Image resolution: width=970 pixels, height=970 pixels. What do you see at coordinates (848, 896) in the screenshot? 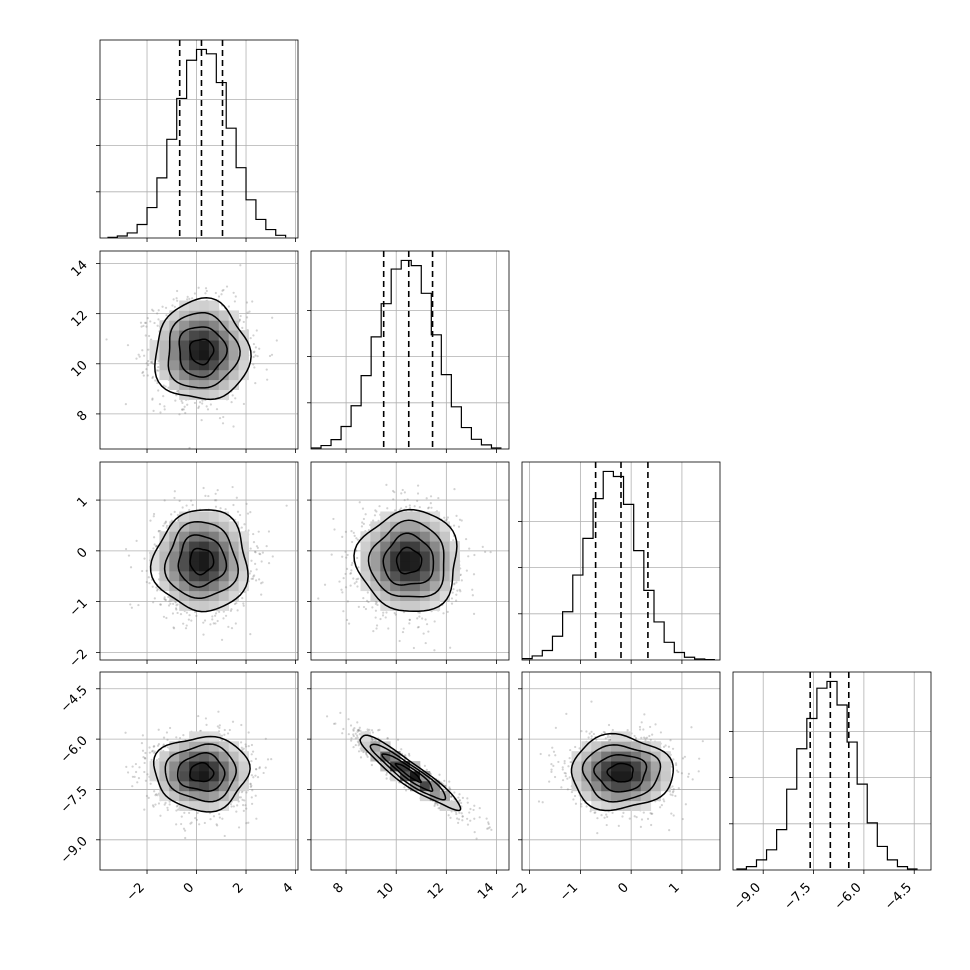
I see `x-tick-label: −6.0` at bounding box center [848, 896].